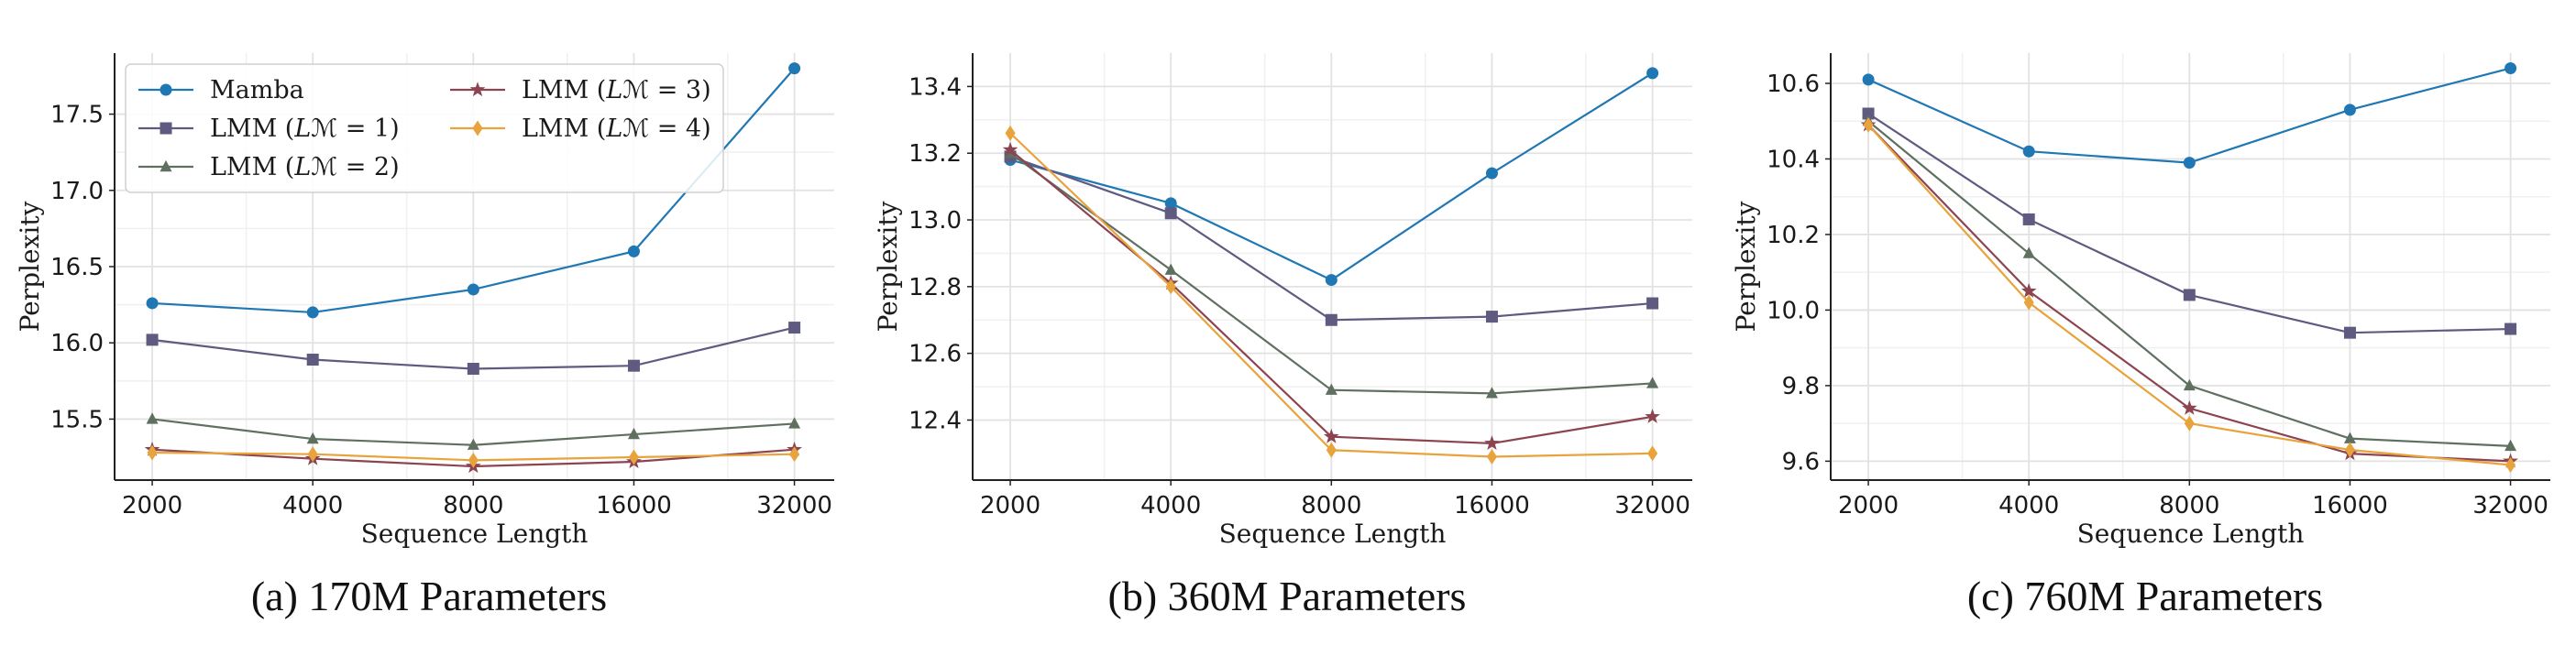 The image size is (2576, 656). Describe the element at coordinates (1793, 159) in the screenshot. I see `y-tick-label: 10.4` at that location.